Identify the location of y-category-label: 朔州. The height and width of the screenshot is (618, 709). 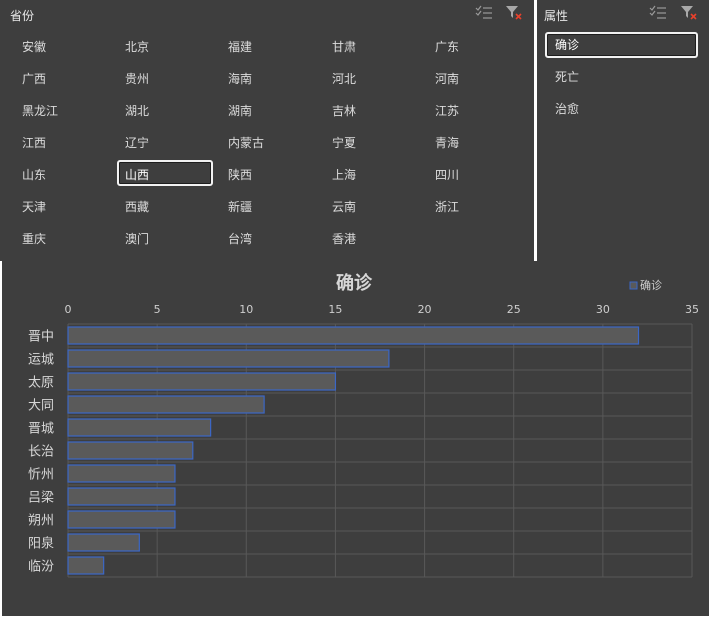
(41, 521).